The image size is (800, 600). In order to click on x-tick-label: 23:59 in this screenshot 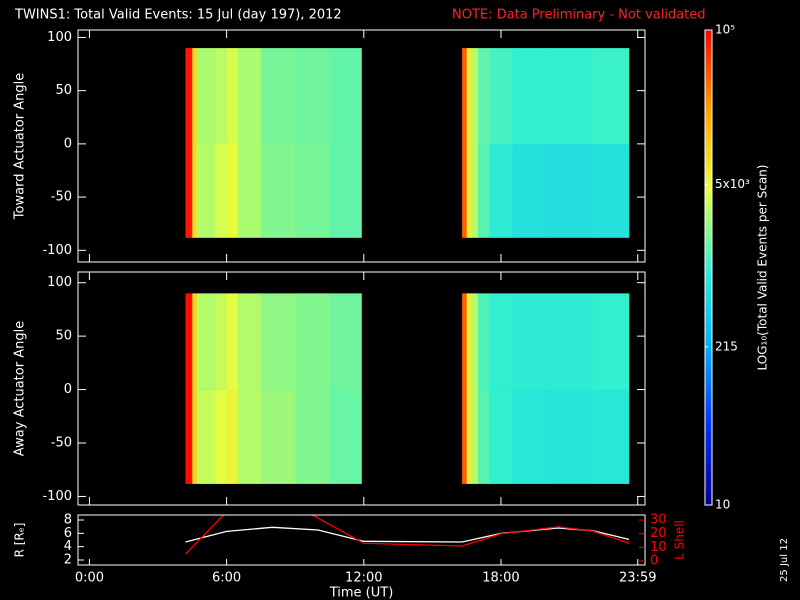, I will do `click(637, 578)`.